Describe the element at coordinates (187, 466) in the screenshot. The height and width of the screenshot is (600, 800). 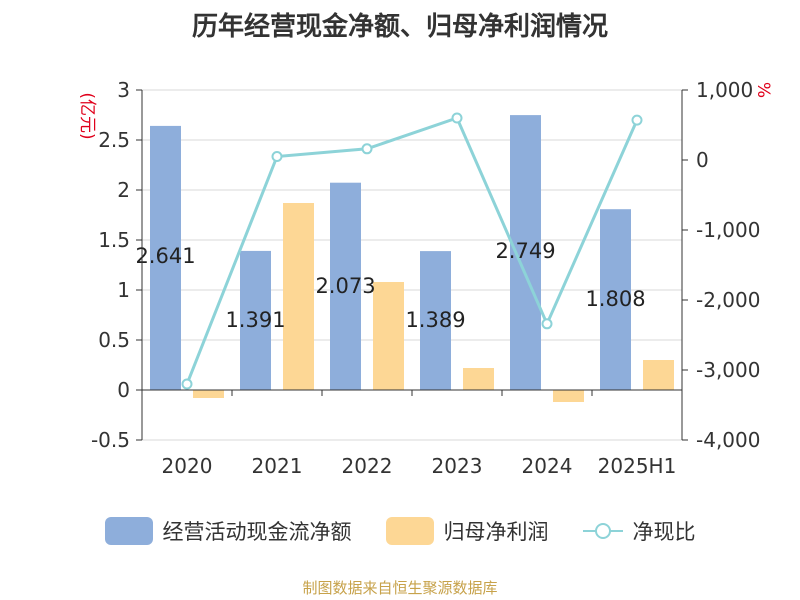
I see `x-tick-label: 2020` at that location.